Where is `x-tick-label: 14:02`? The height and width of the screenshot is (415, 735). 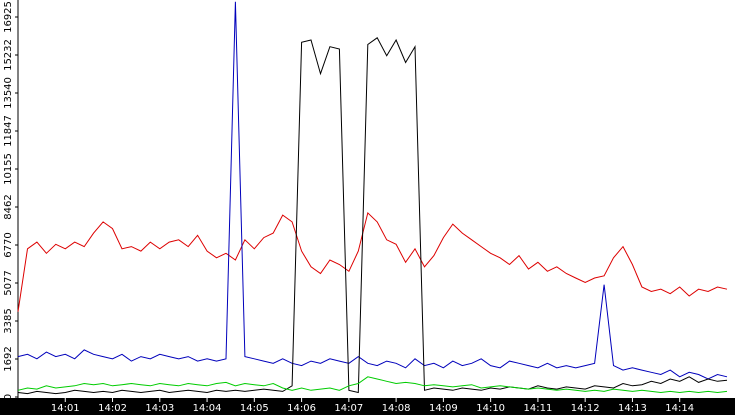
x-tick-label: 14:02 is located at coordinates (112, 408).